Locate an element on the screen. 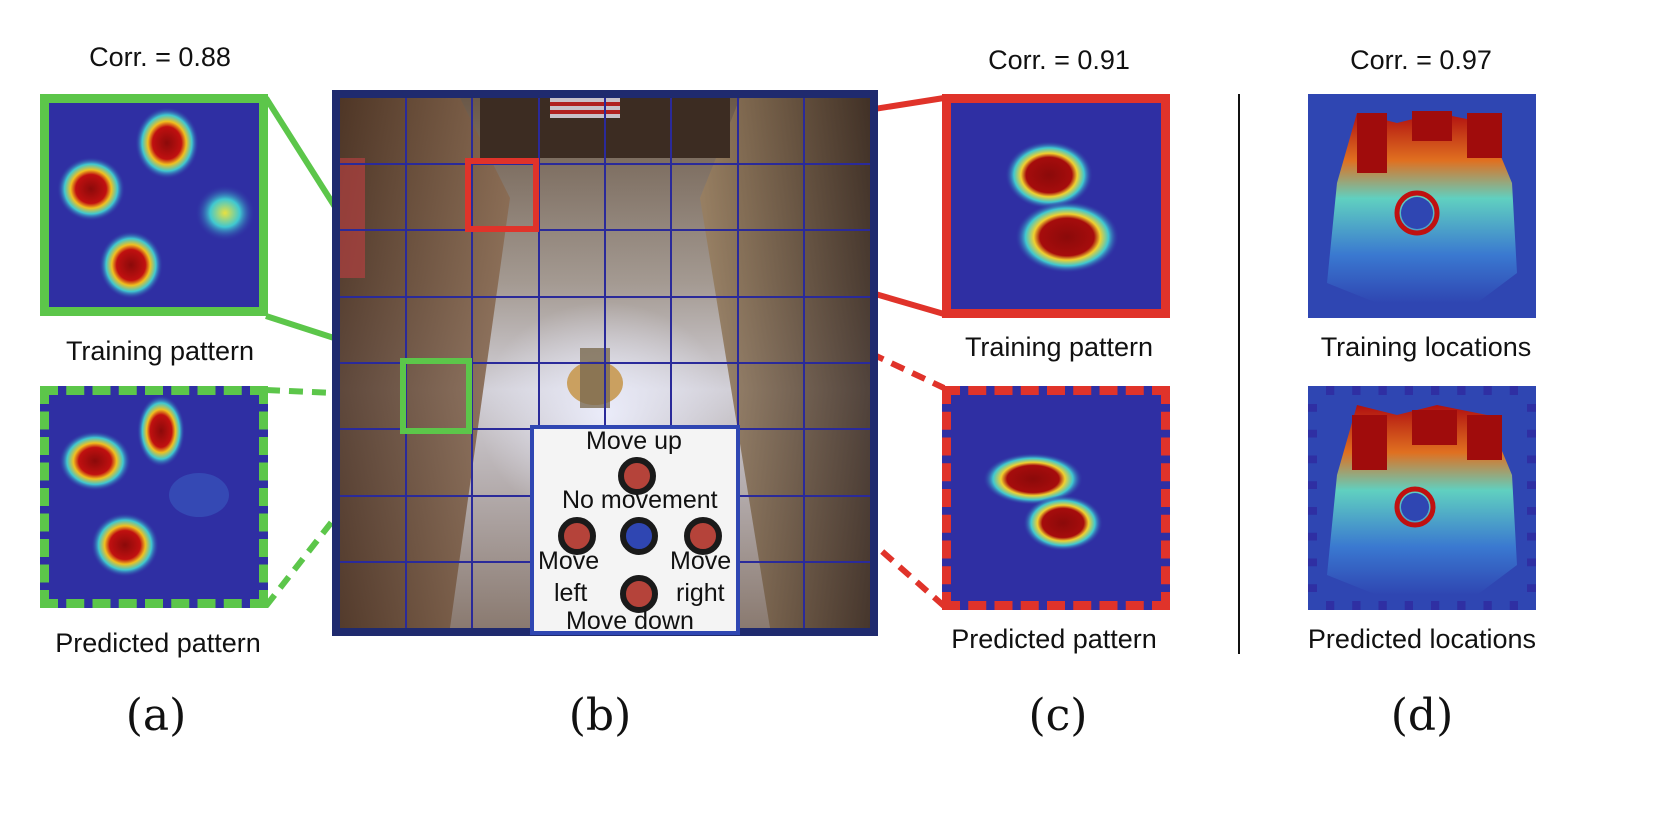 The image size is (1658, 814). dot-right is located at coordinates (703, 536).